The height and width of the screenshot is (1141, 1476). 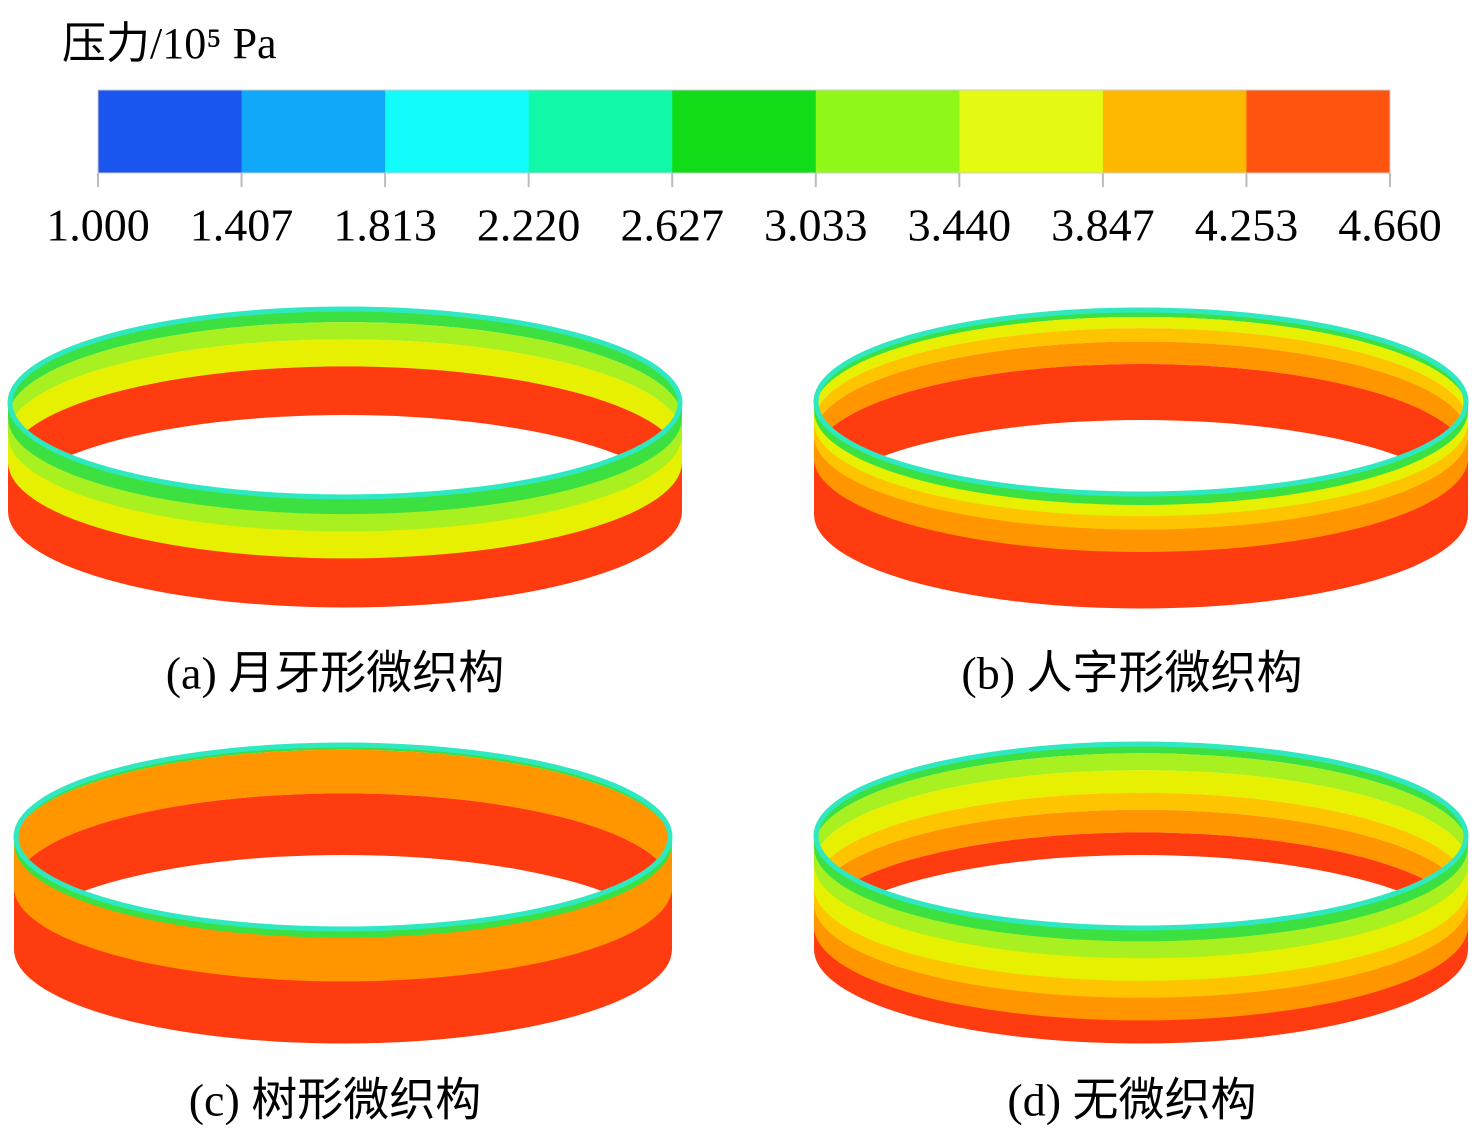 I want to click on panel-caption: (d) 无微织构, so click(x=1131, y=1100).